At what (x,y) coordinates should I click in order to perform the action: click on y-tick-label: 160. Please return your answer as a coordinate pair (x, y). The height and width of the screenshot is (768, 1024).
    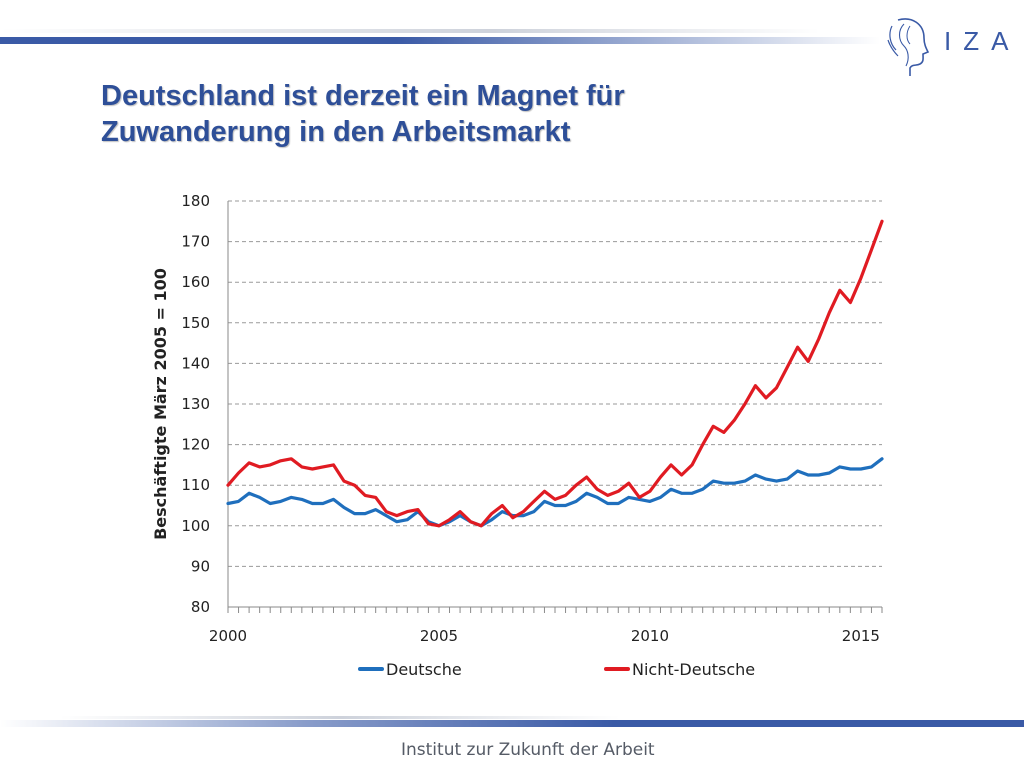
    Looking at the image, I should click on (195, 282).